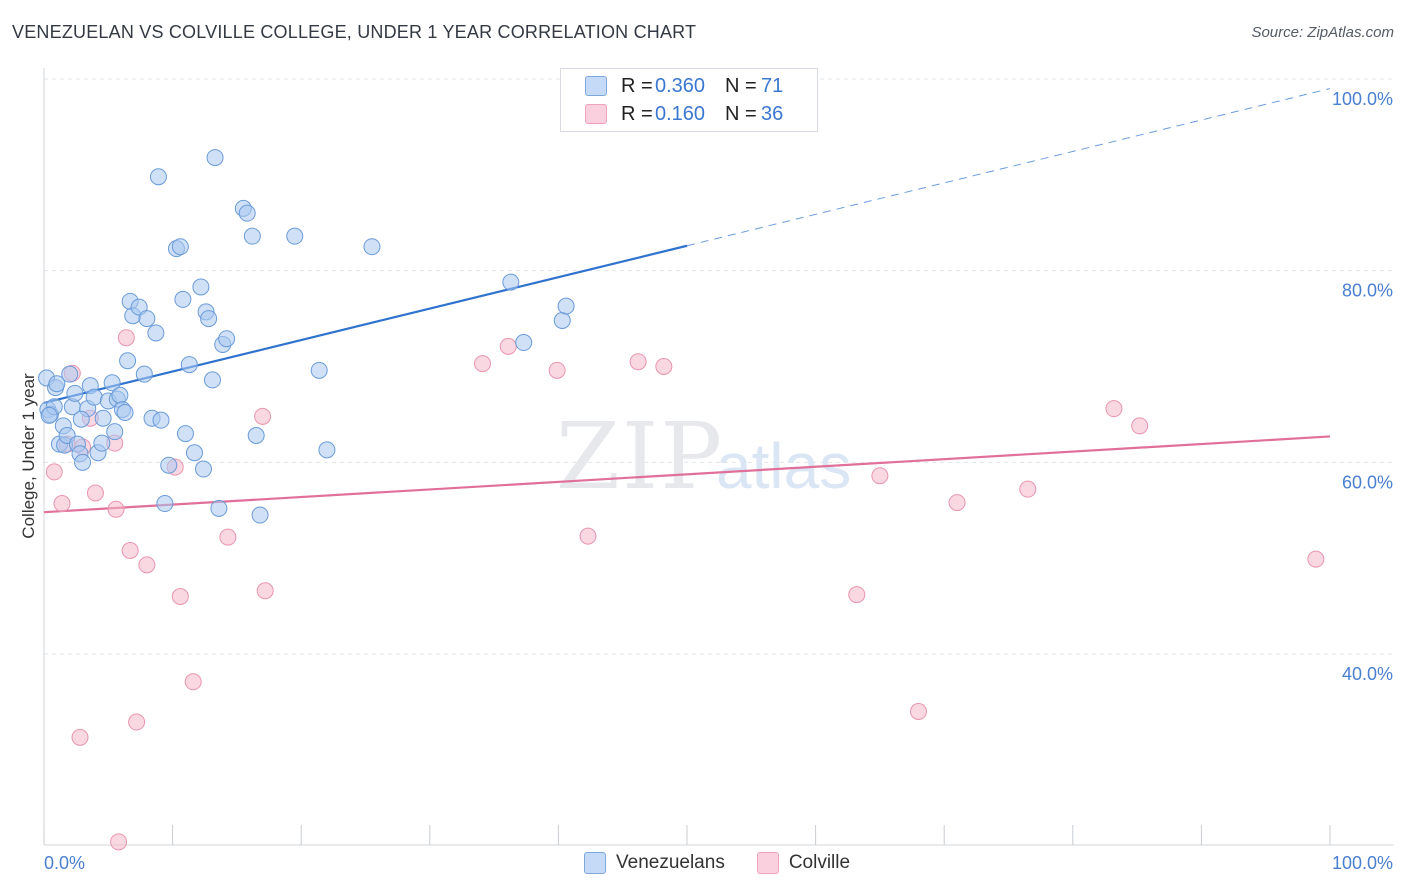  What do you see at coordinates (689, 100) in the screenshot?
I see `stats-legend: R = 0.360 N = 71 R = 0.160 N = 36` at bounding box center [689, 100].